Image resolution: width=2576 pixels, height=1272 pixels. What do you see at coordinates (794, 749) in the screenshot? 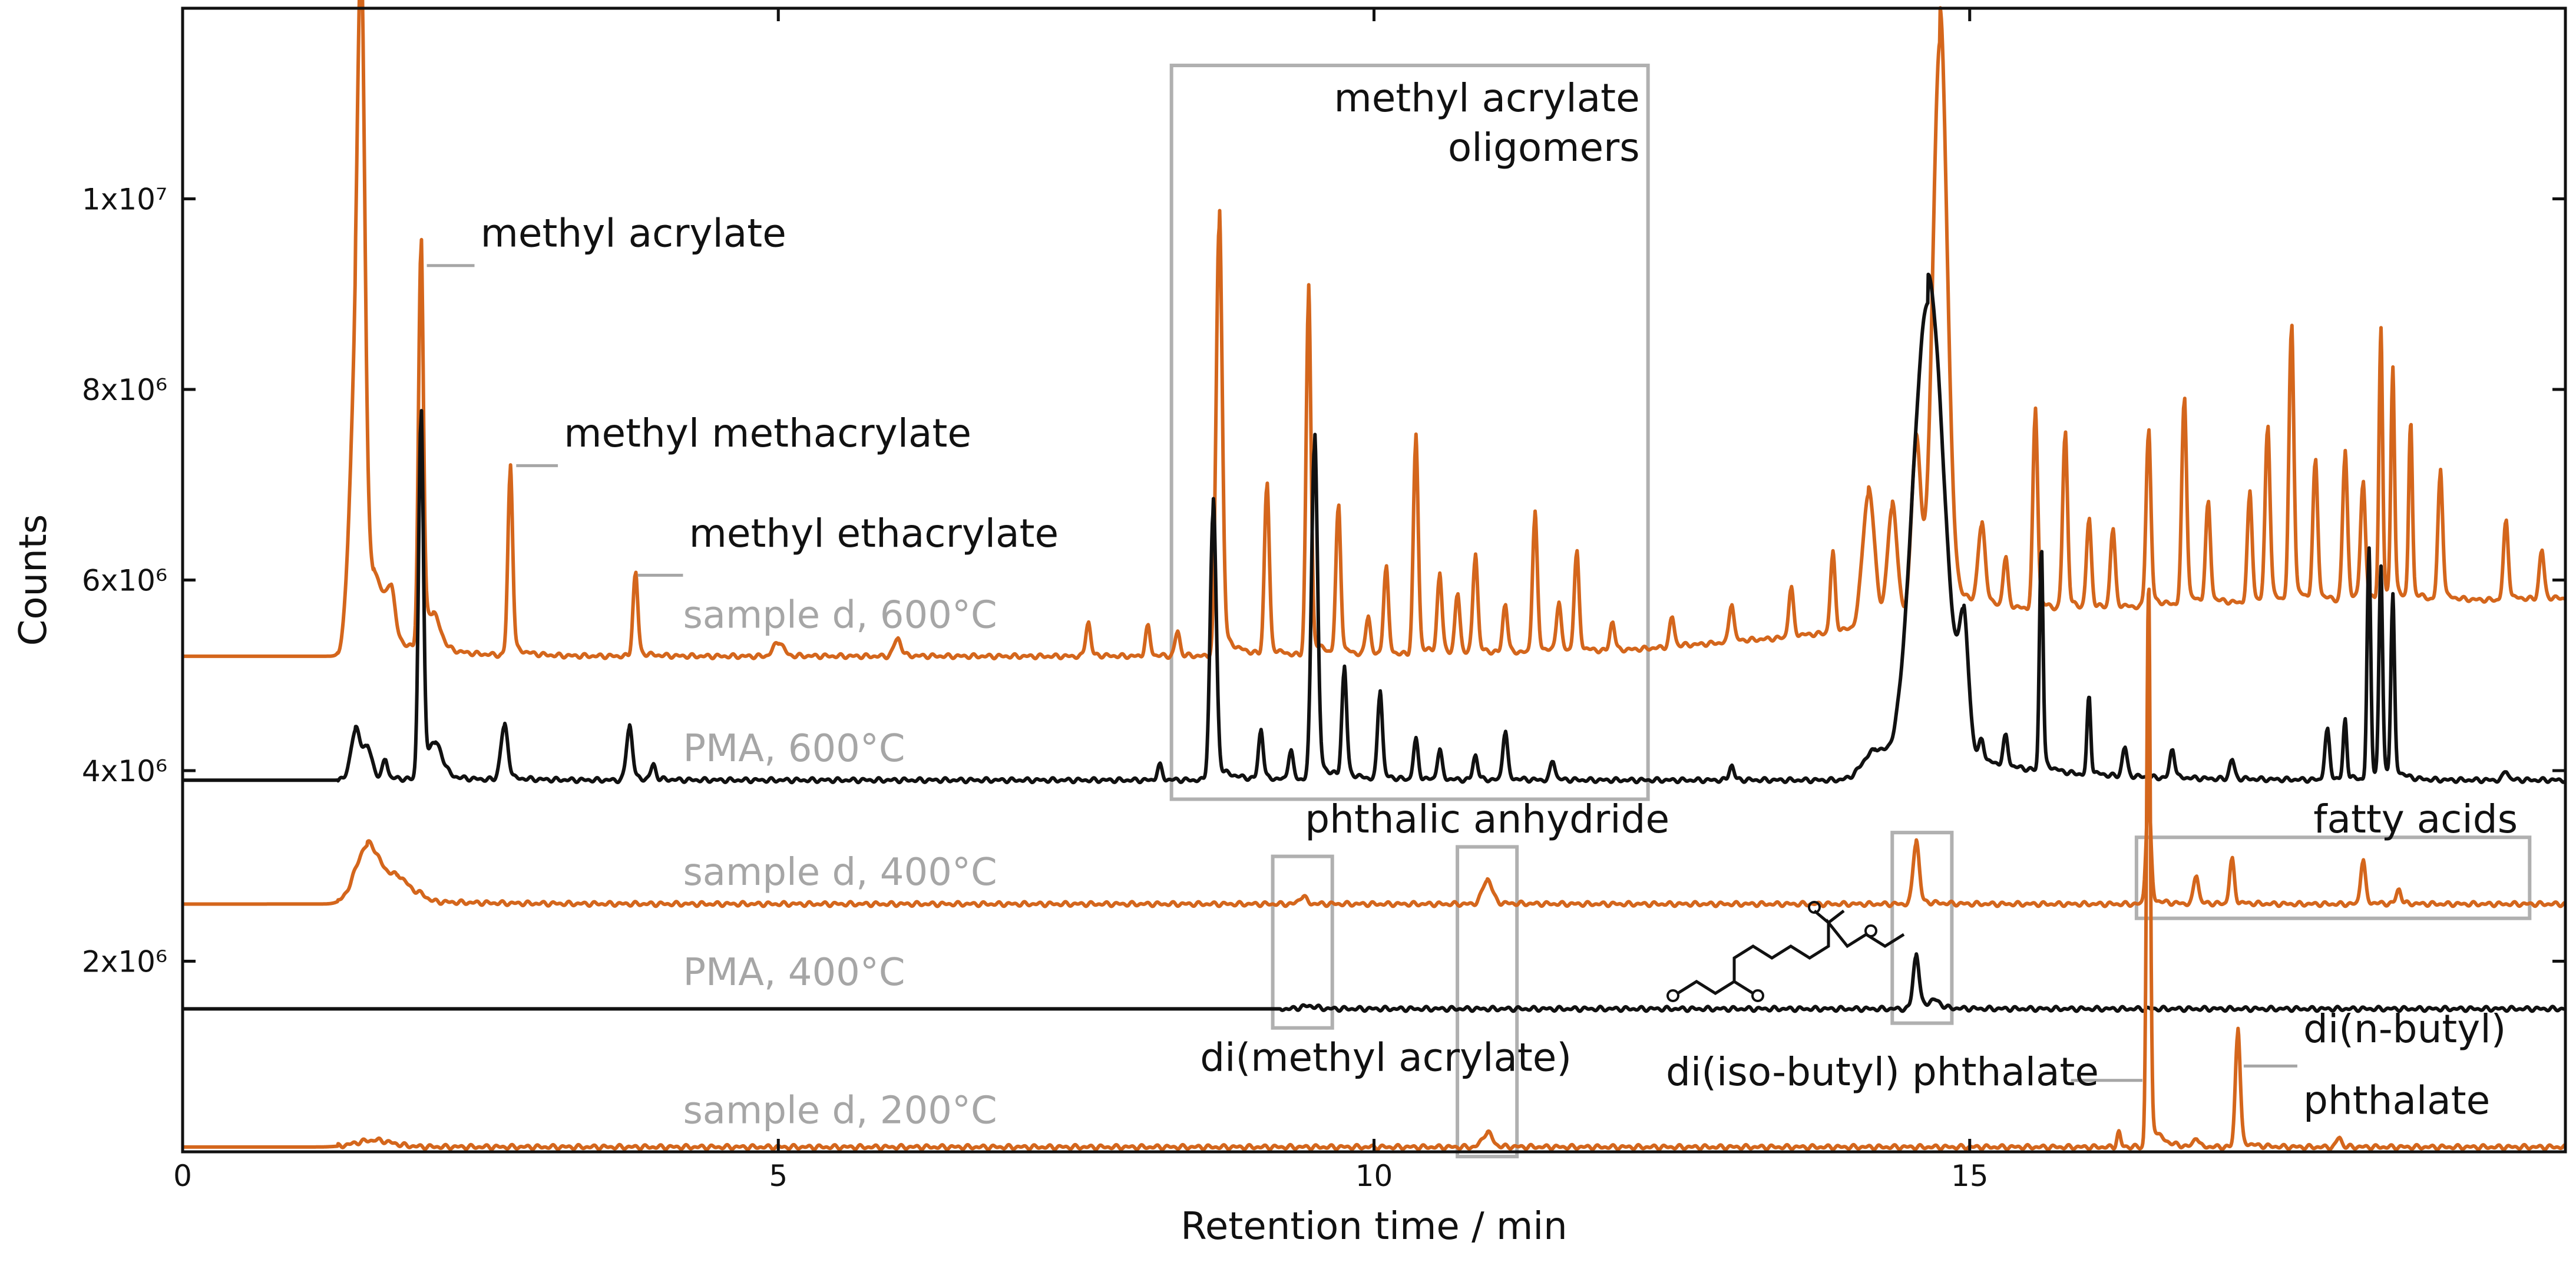
I see `trace-label-1: PMA, 600°C` at bounding box center [794, 749].